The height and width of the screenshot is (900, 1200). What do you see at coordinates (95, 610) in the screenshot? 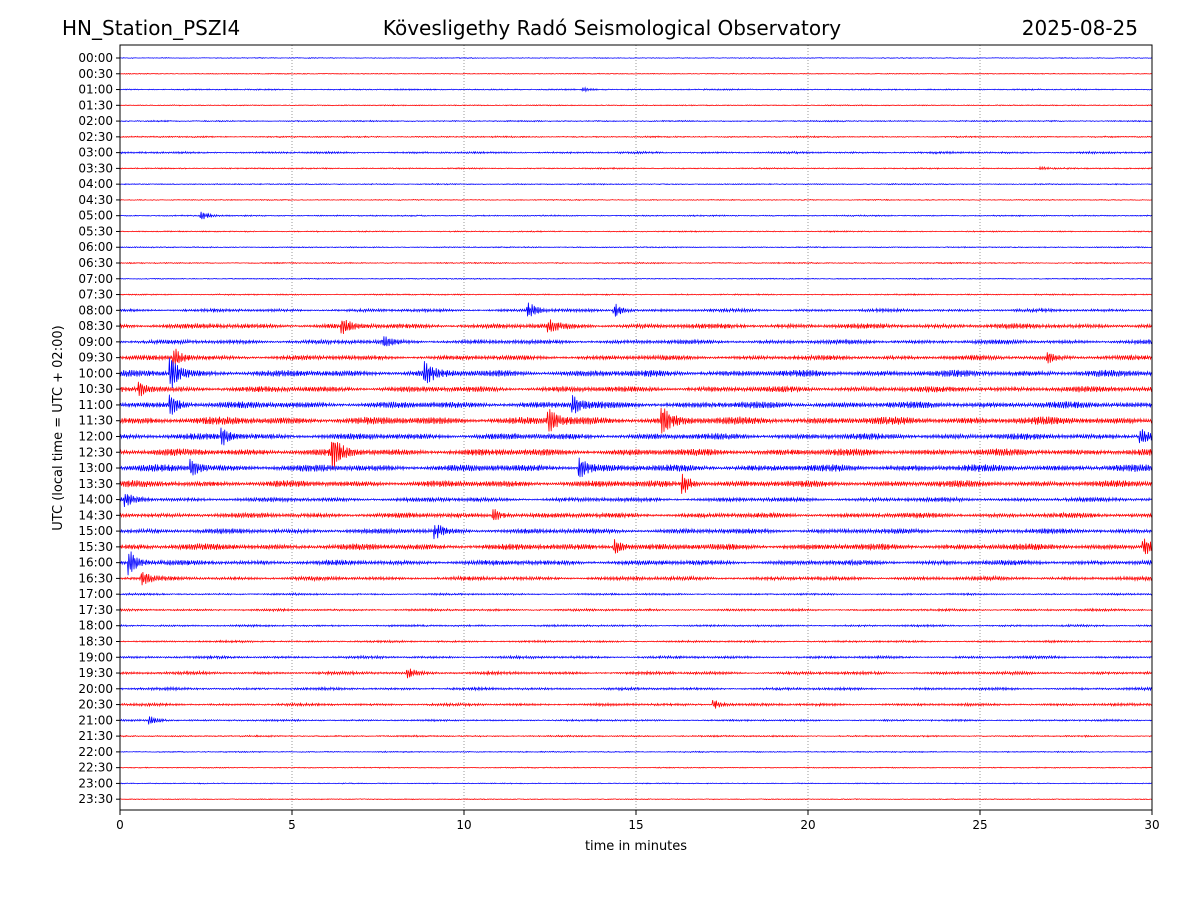
I see `row-label: 17:30` at bounding box center [95, 610].